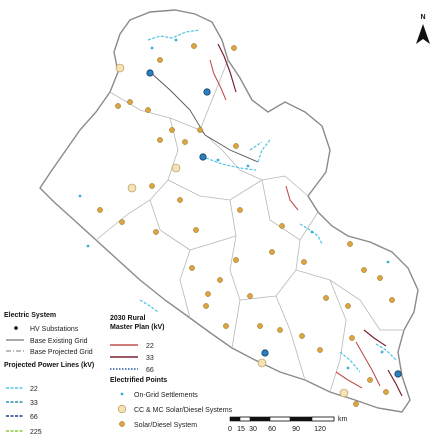 Image resolution: width=448 pixels, height=448 pixels. Describe the element at coordinates (138, 380) in the screenshot. I see `legend-electrified-points-title: Electrified Points` at that location.